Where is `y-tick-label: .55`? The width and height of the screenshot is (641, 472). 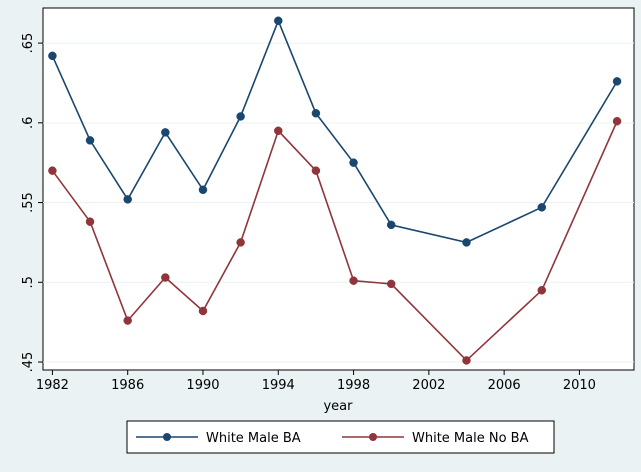 y-tick-label: .55 is located at coordinates (28, 202).